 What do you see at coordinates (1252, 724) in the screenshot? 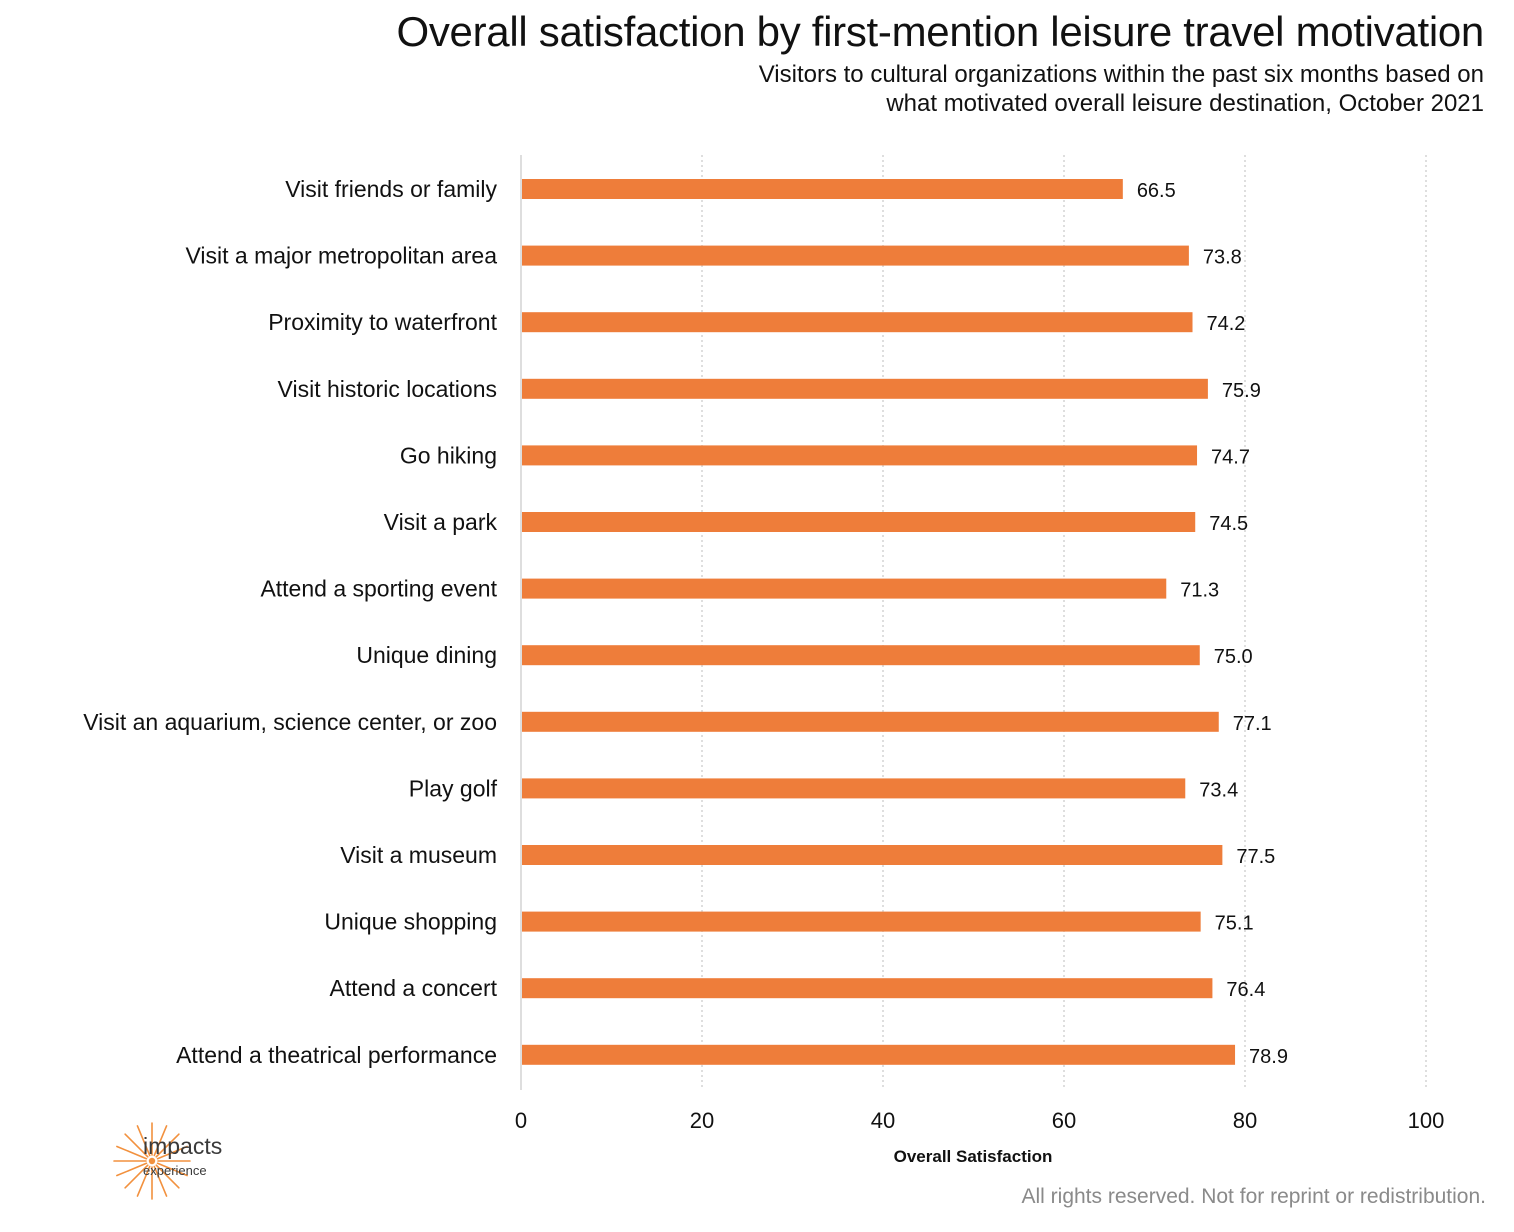
I see `data-label: 77.1` at bounding box center [1252, 724].